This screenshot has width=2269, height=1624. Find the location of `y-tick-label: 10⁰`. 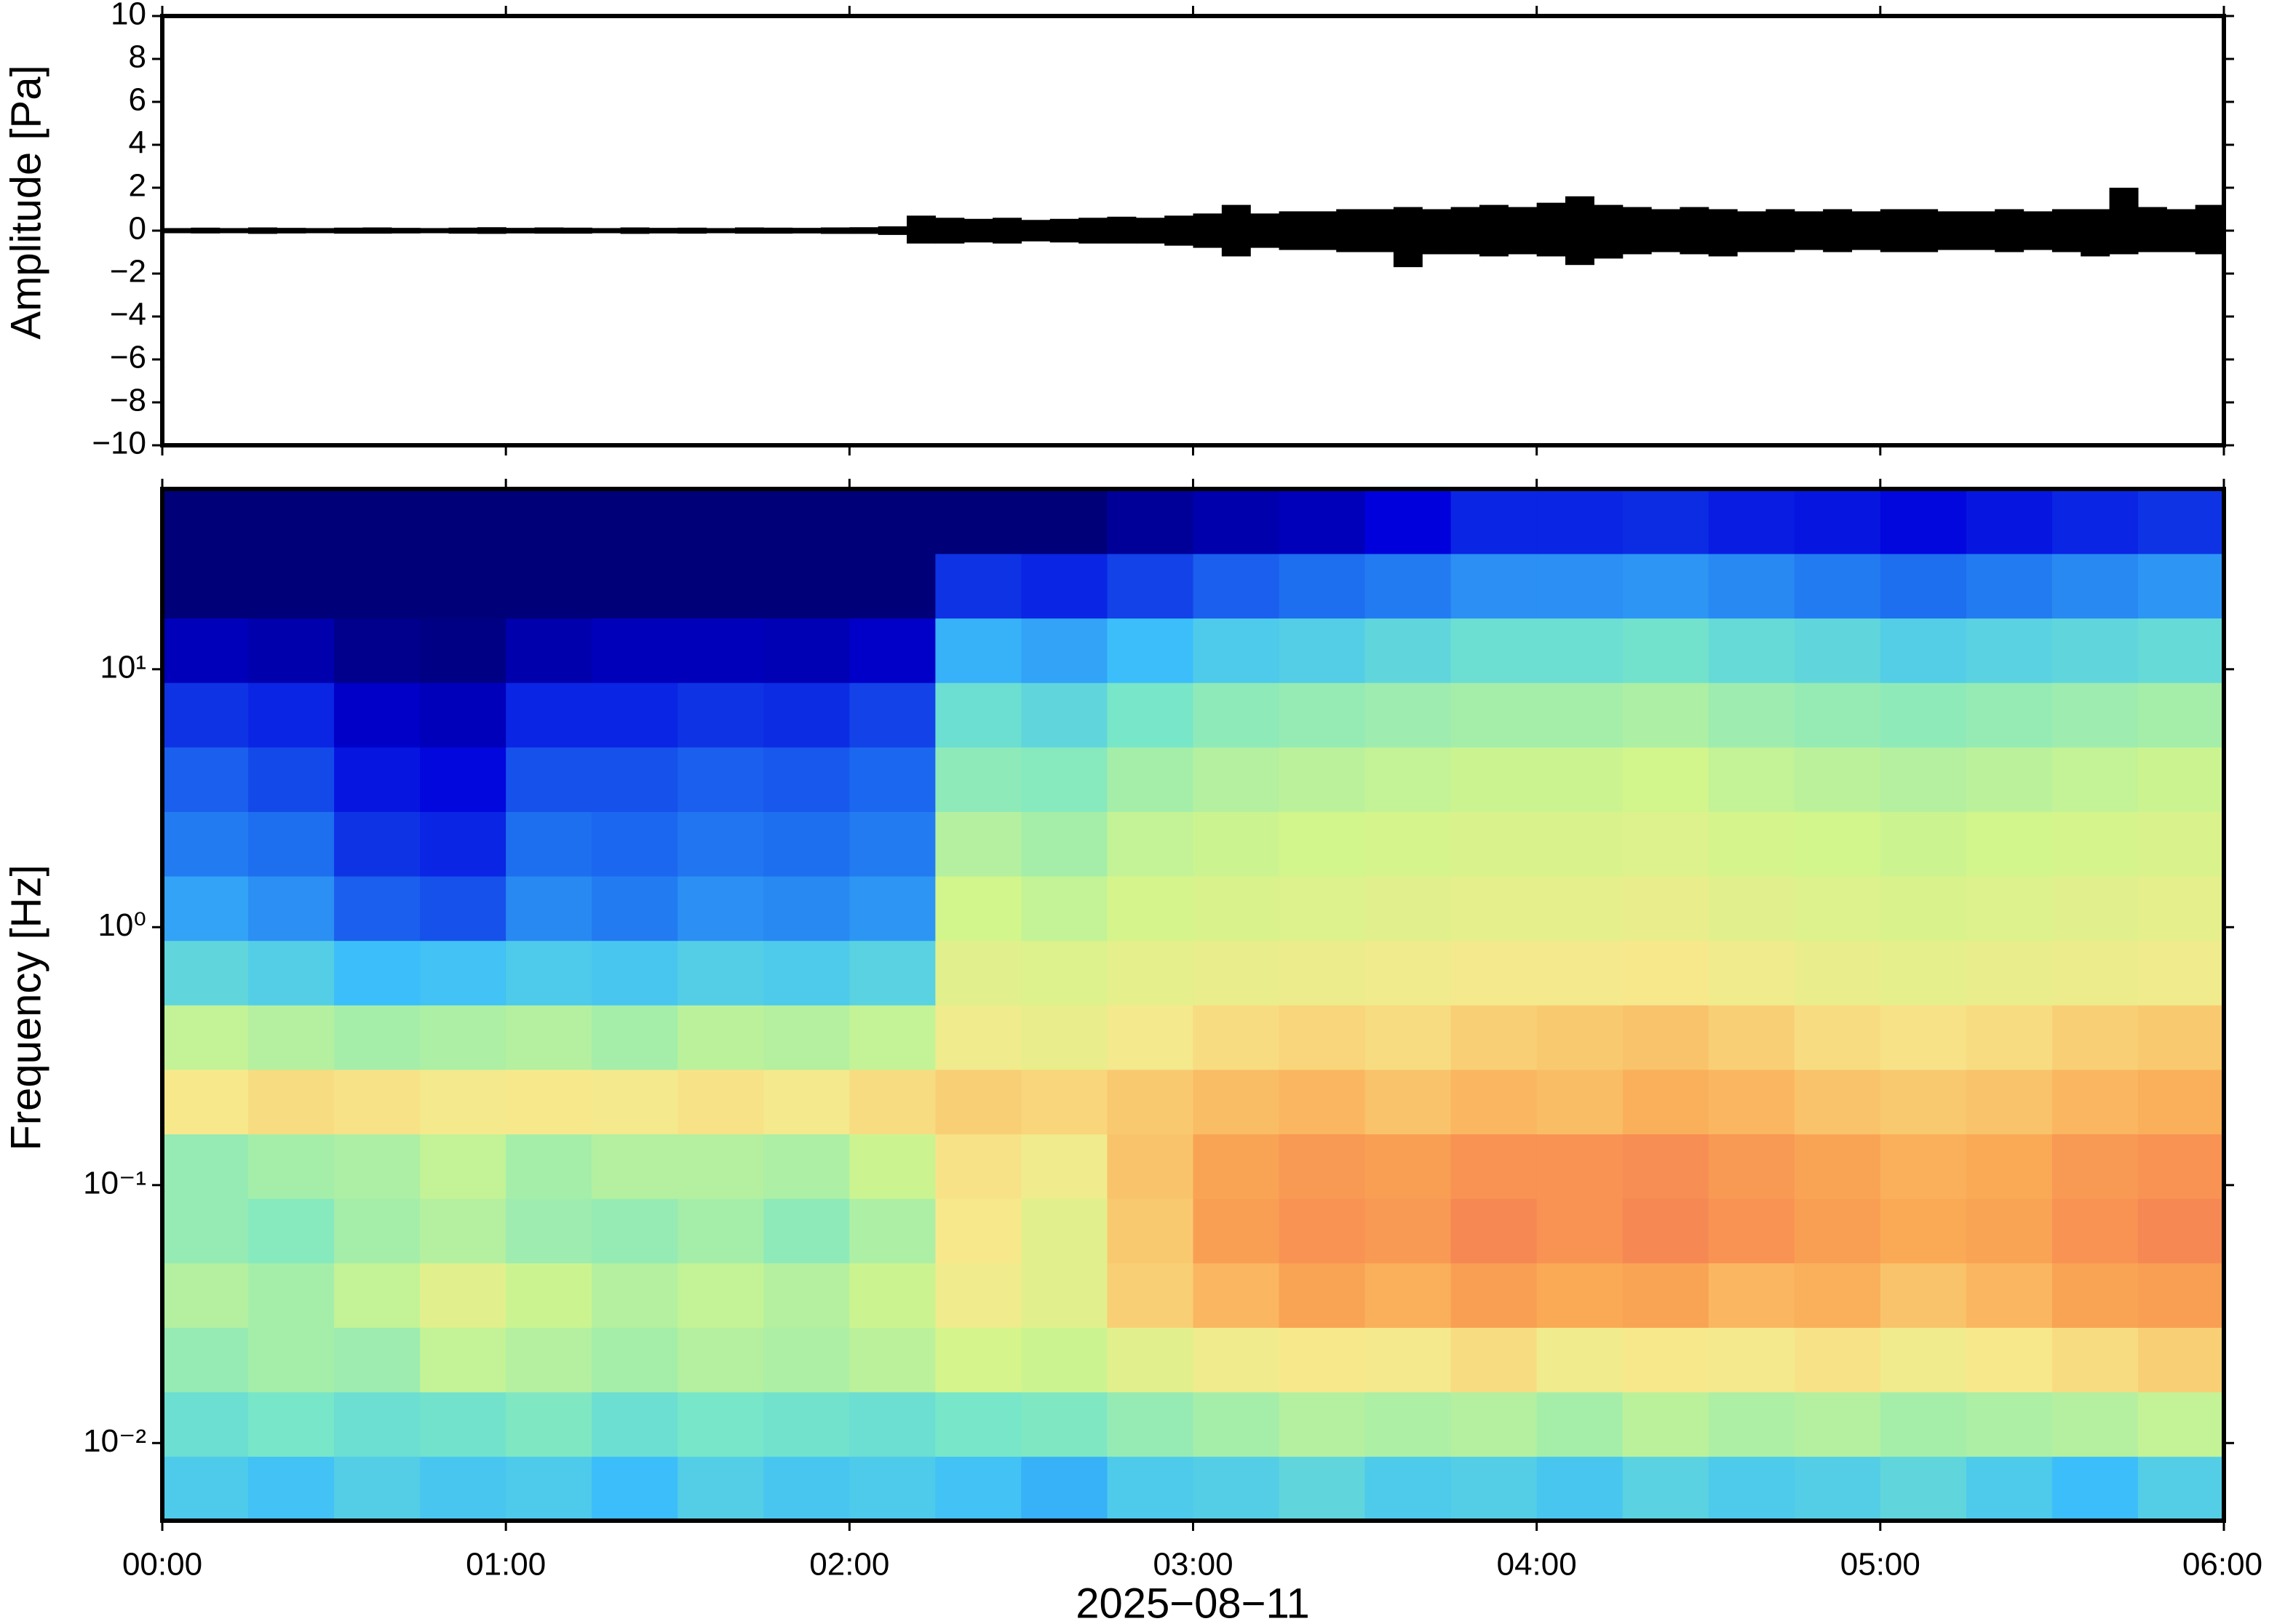

y-tick-label: 10⁰ is located at coordinates (122, 925).